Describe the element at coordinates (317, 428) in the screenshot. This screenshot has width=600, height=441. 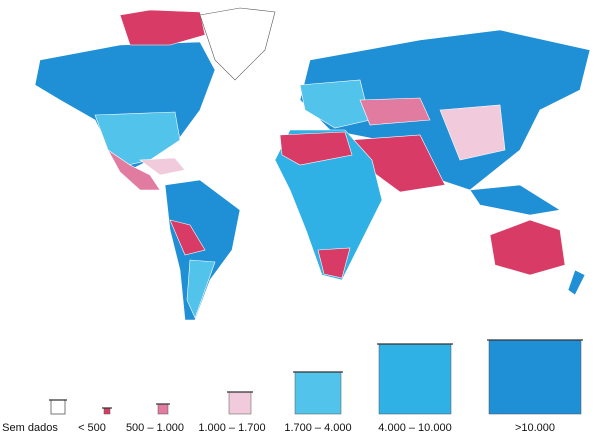
I see `legend-label: 1.700 – 4.000` at that location.